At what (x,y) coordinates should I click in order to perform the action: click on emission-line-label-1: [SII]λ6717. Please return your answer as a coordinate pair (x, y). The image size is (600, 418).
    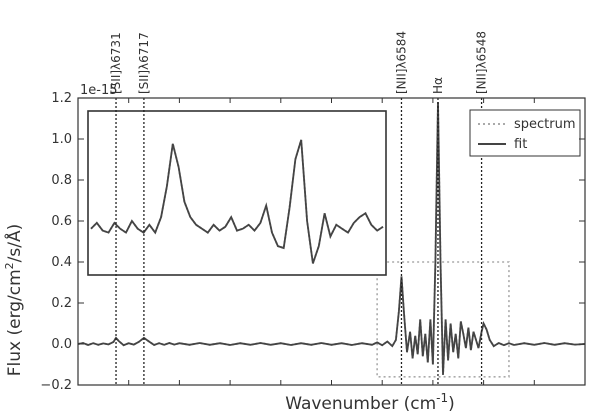
    Looking at the image, I should click on (144, 63).